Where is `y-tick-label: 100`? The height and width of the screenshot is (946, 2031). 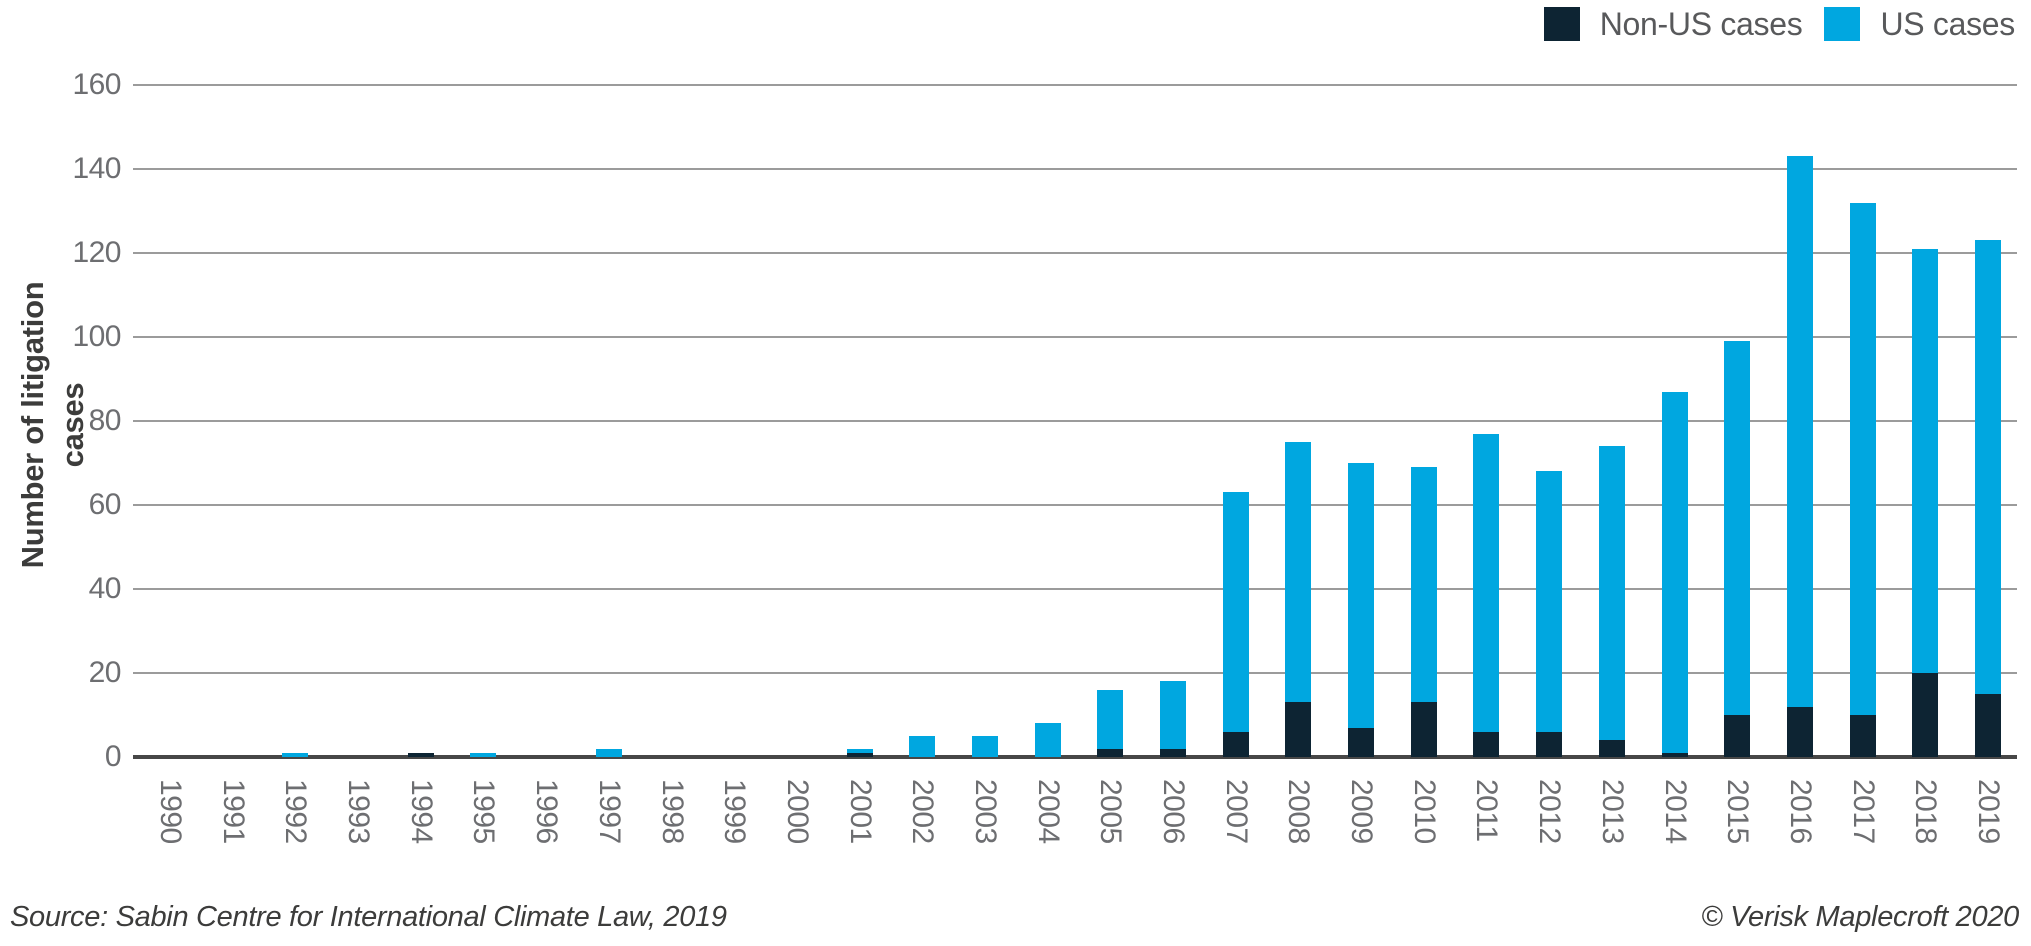
y-tick-label: 100 is located at coordinates (96, 336).